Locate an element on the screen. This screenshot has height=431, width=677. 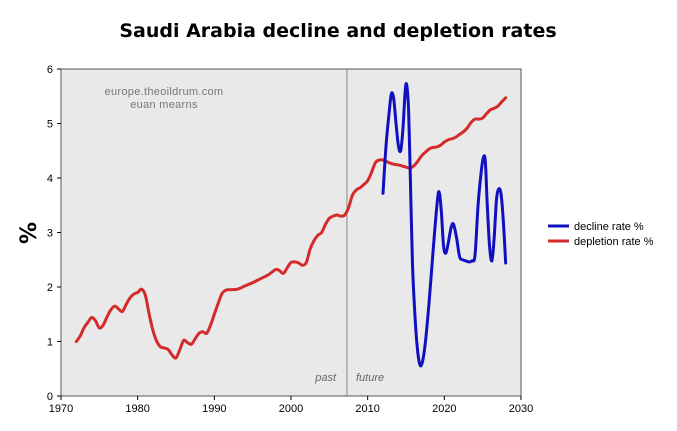
x-tick-label: 1970 is located at coordinates (61, 409).